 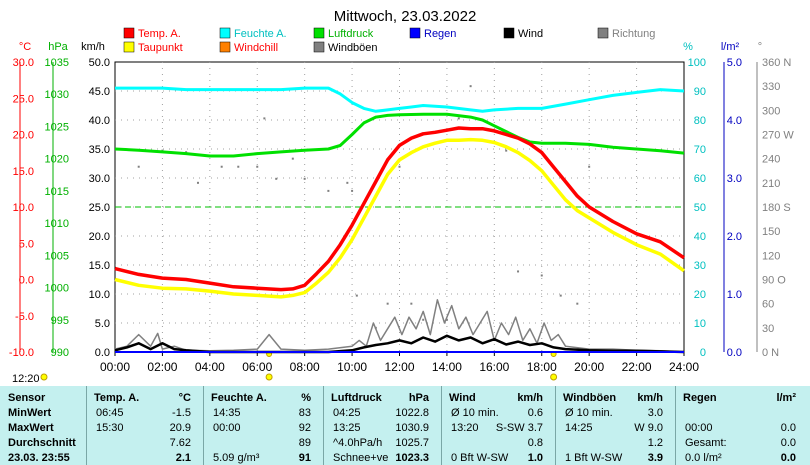 What do you see at coordinates (159, 34) in the screenshot?
I see `legend-label: Temp. A.` at bounding box center [159, 34].